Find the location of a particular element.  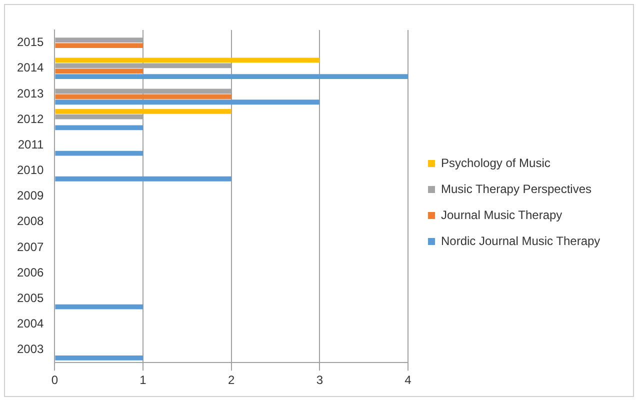

legend-label: Psychology of Music is located at coordinates (495, 163).